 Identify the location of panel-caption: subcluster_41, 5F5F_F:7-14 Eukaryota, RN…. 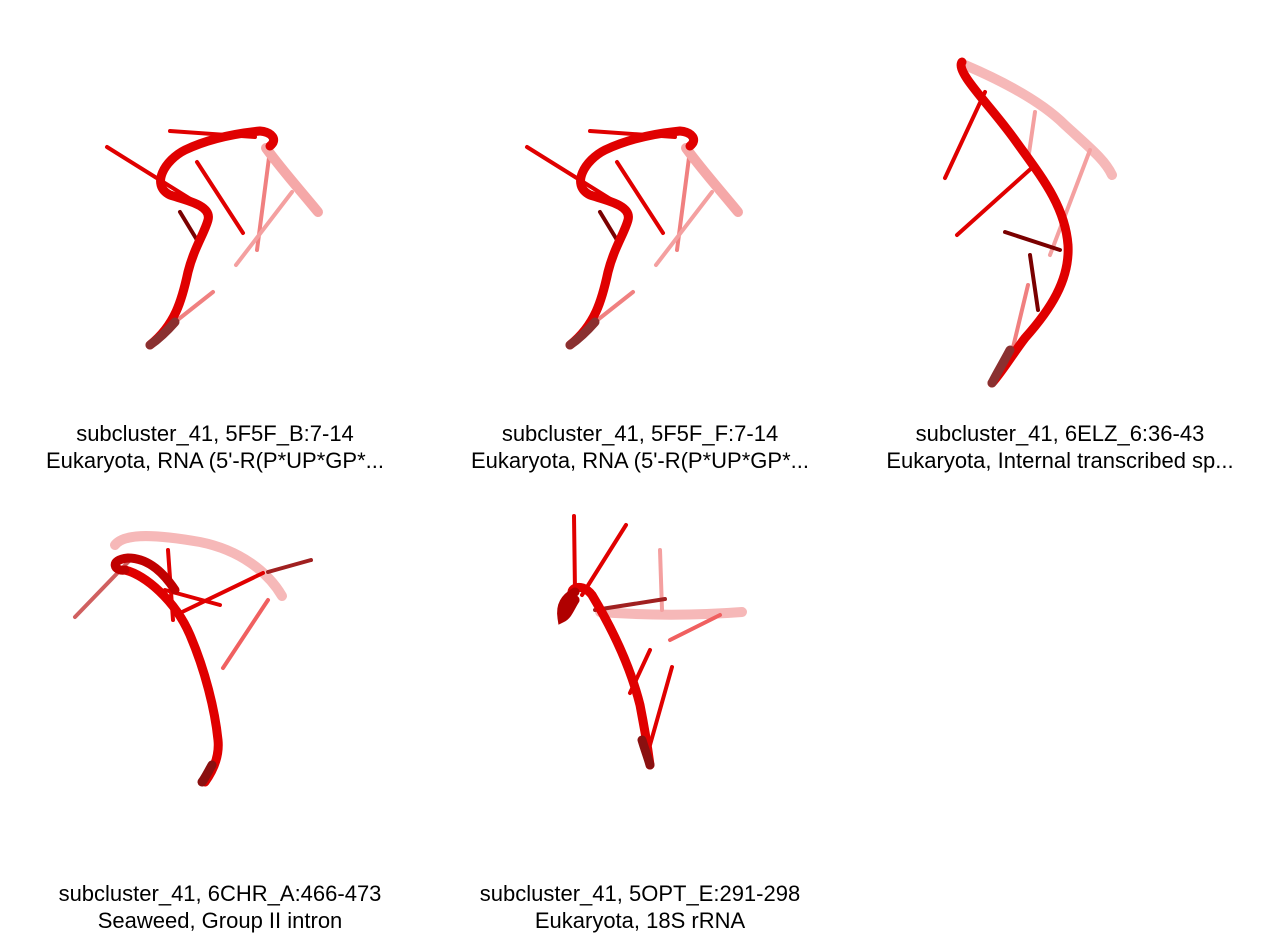
(640, 447).